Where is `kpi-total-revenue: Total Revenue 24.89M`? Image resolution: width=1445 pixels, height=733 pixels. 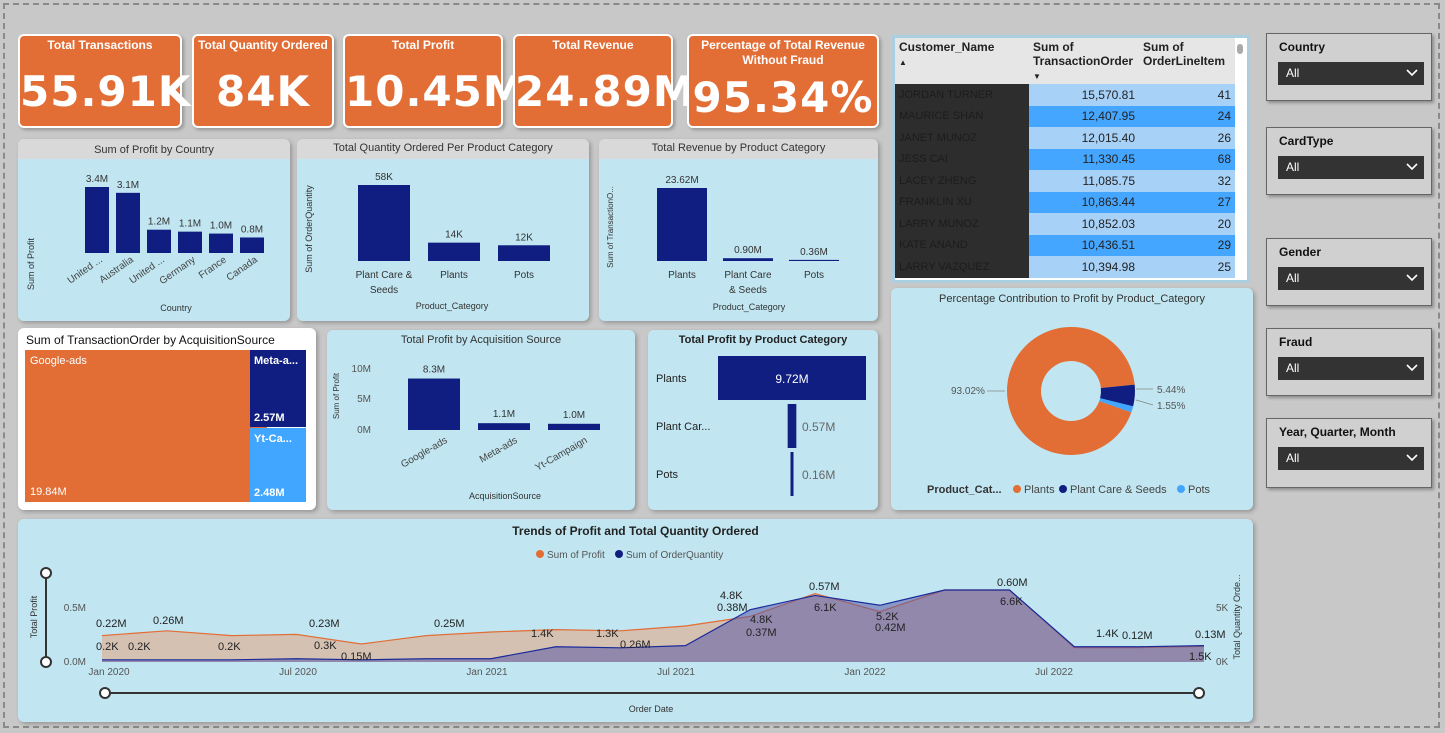 kpi-total-revenue: Total Revenue 24.89M is located at coordinates (604, 81).